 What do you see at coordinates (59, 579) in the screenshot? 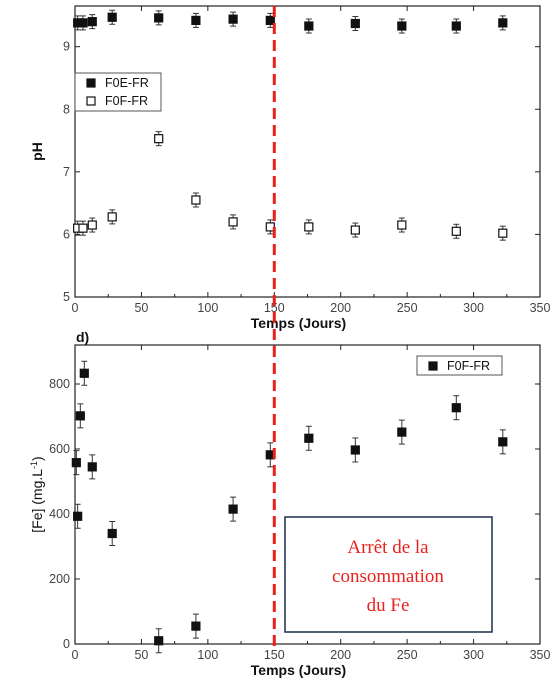
I see `y-tick-label: 200` at bounding box center [59, 579].